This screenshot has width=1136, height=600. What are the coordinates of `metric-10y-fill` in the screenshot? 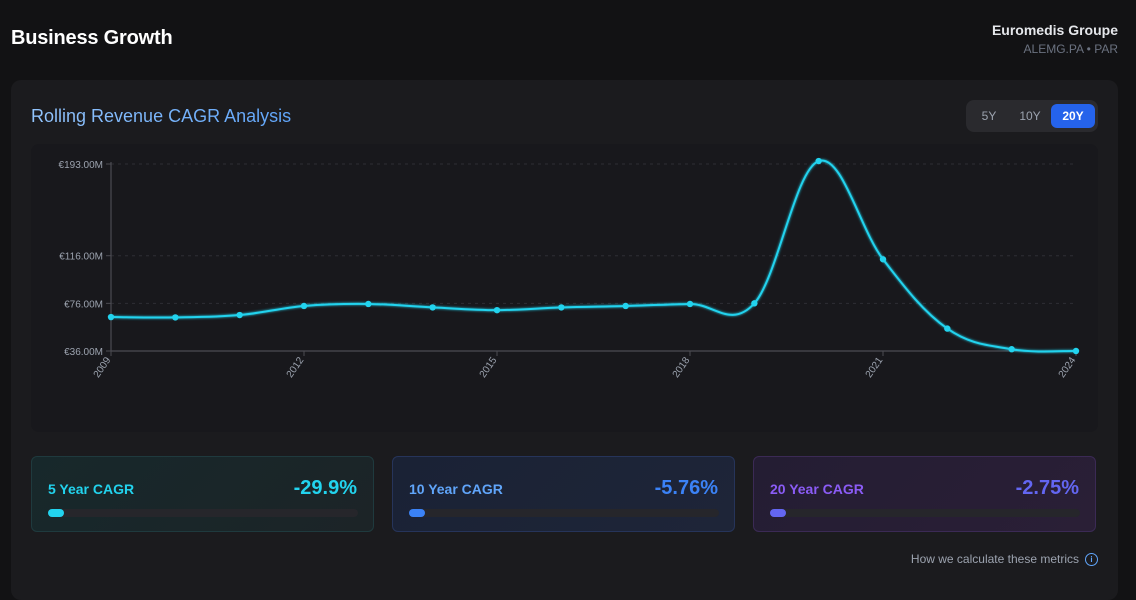 It's located at (417, 513).